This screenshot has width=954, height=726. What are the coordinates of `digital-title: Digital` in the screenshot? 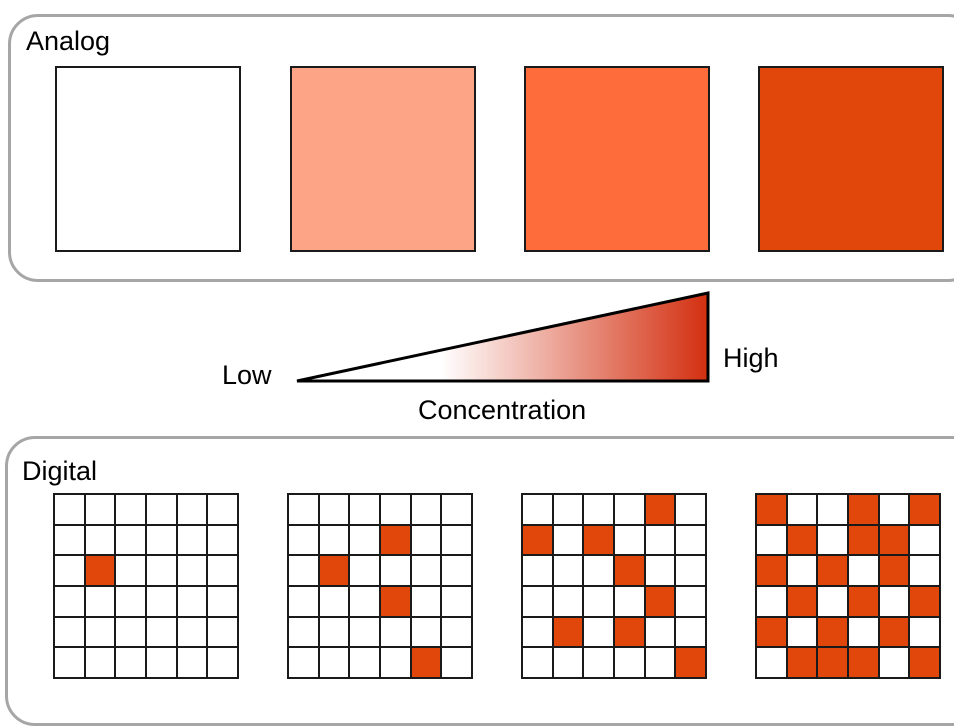 It's located at (60, 471).